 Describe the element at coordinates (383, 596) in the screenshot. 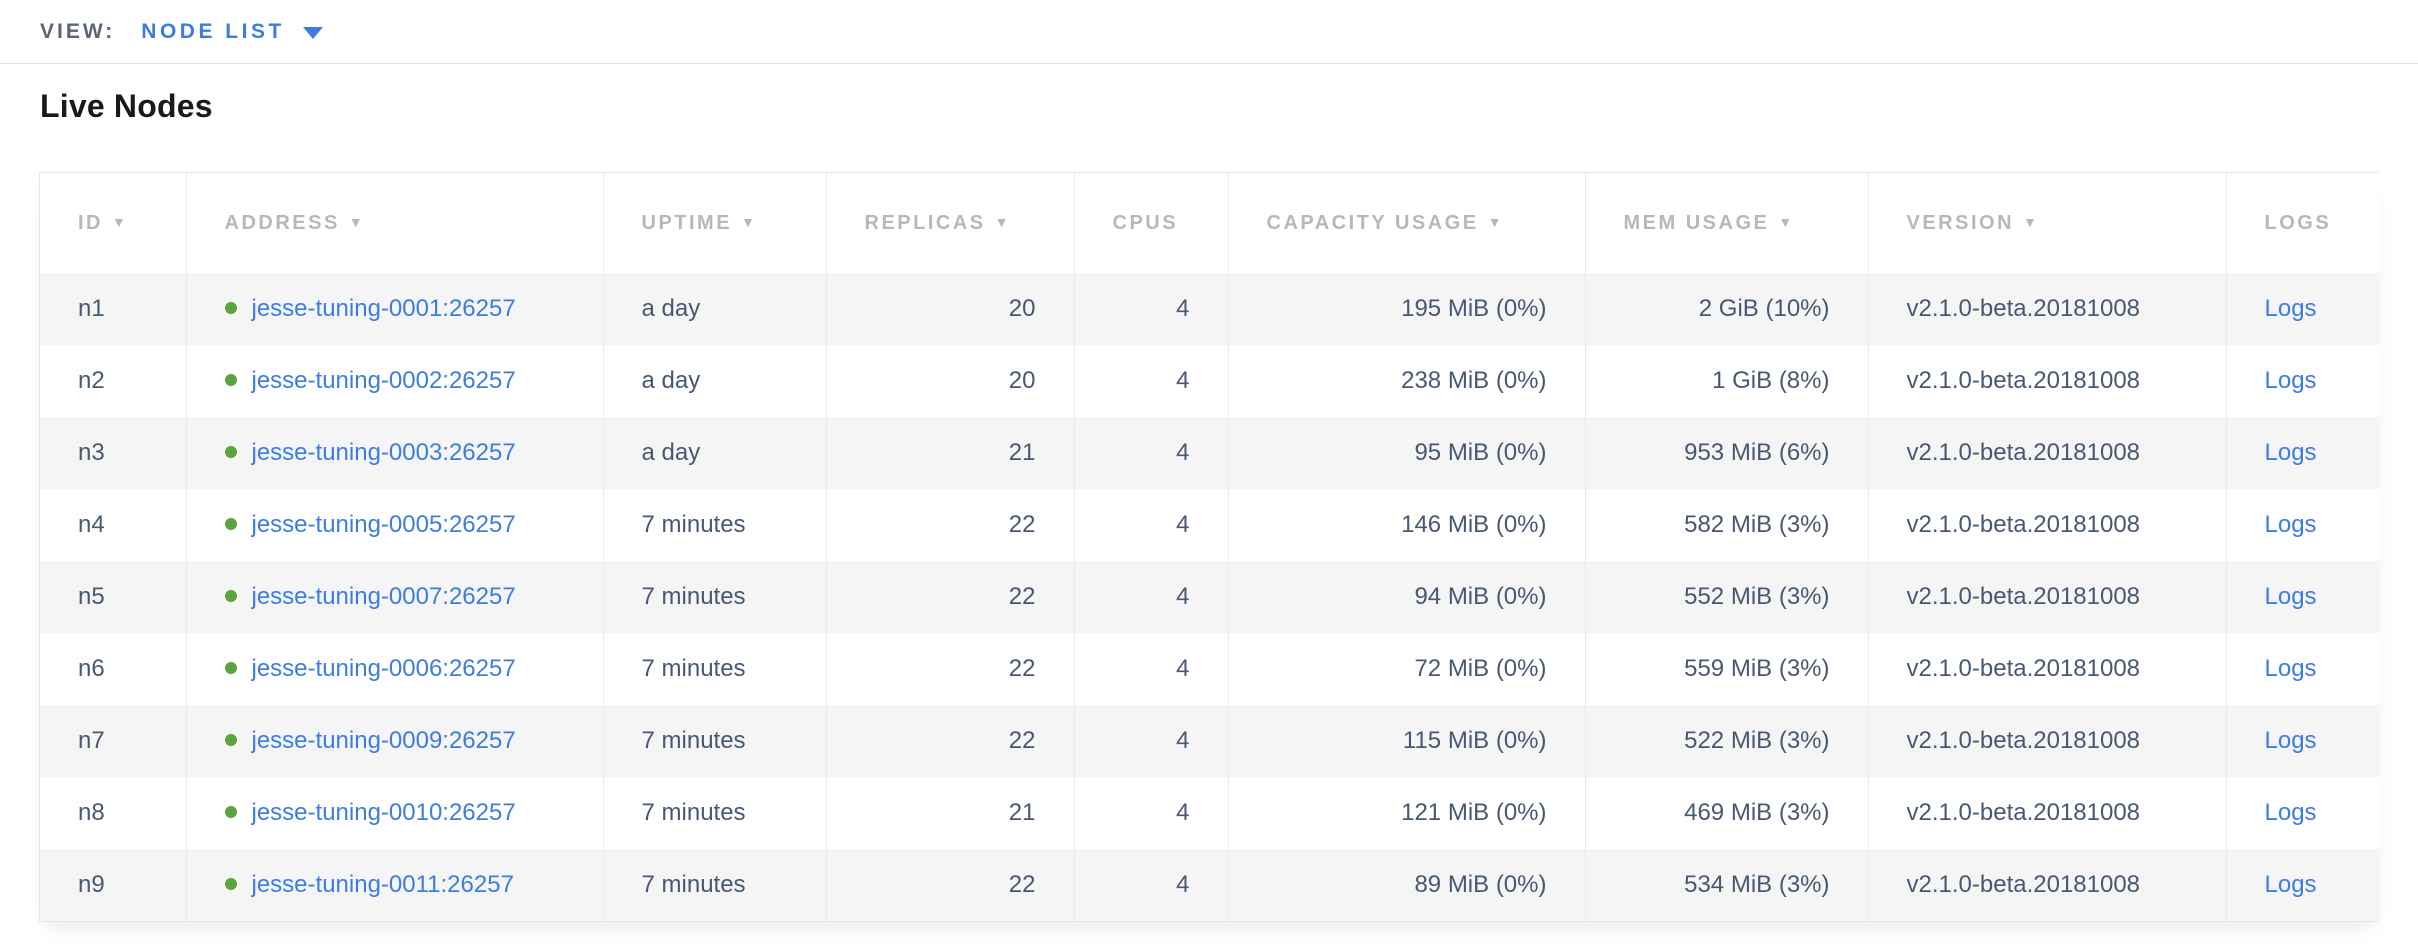

I see `node-address-link: jesse-tuning-0007:26257` at that location.